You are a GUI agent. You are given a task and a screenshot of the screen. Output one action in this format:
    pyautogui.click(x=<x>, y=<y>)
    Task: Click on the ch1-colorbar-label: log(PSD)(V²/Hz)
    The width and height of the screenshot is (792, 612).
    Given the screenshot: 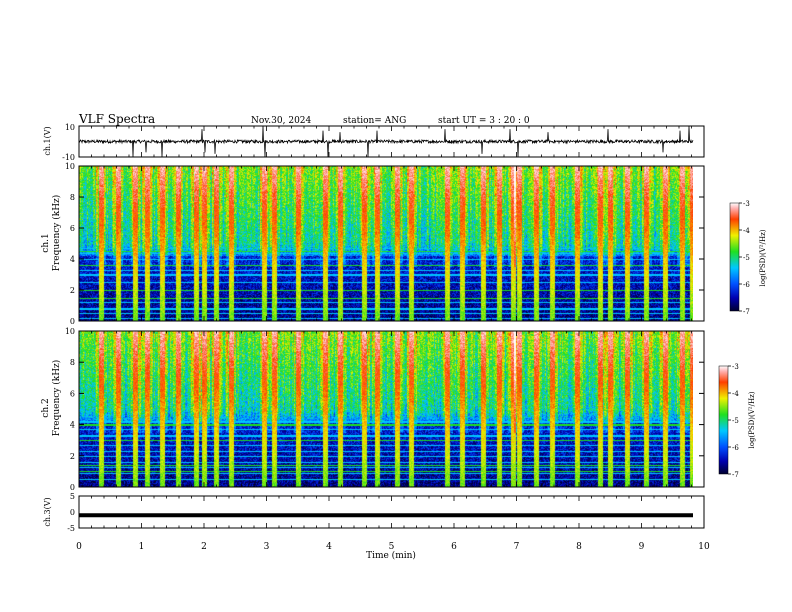 What is the action you would take?
    pyautogui.click(x=763, y=257)
    